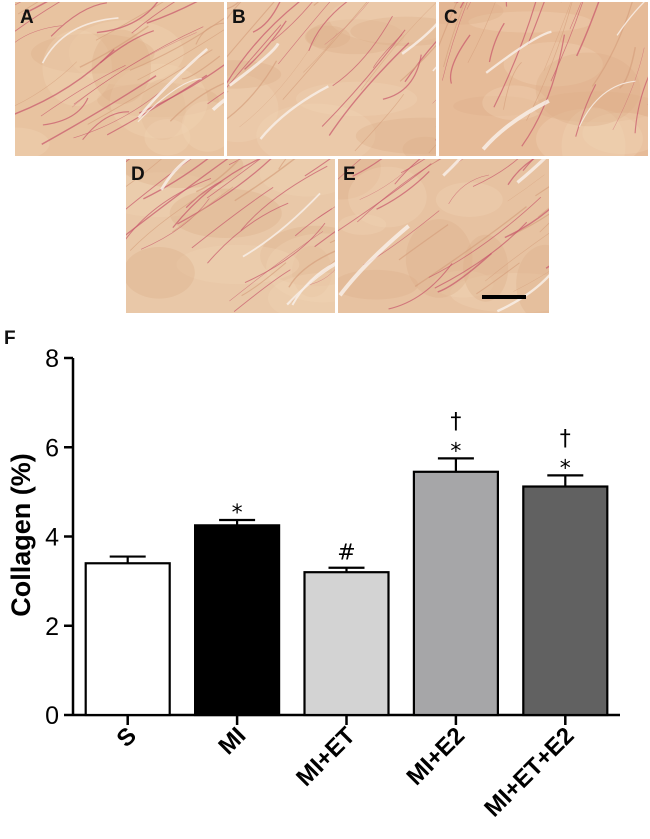 The height and width of the screenshot is (839, 650). I want to click on bar-mi-et-e2, so click(565, 601).